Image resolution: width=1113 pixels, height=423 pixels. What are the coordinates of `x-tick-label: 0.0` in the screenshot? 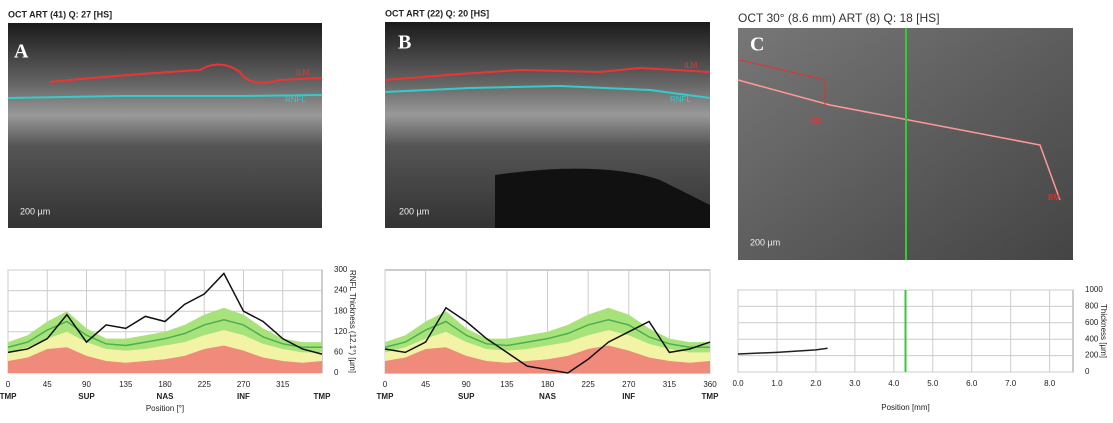 It's located at (738, 383).